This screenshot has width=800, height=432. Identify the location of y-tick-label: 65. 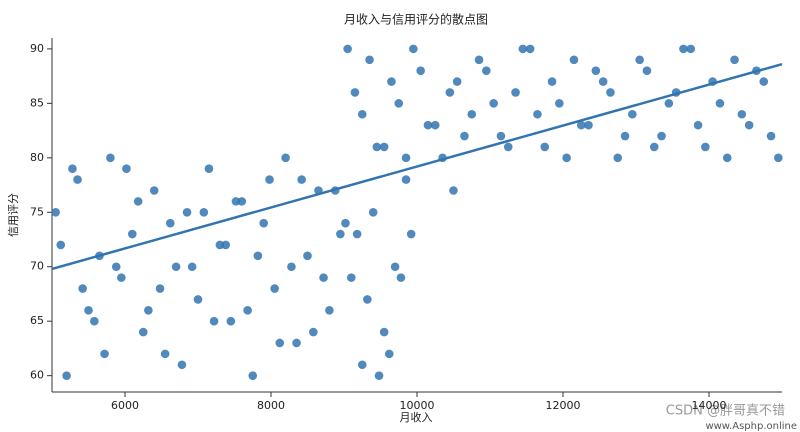
(37, 320).